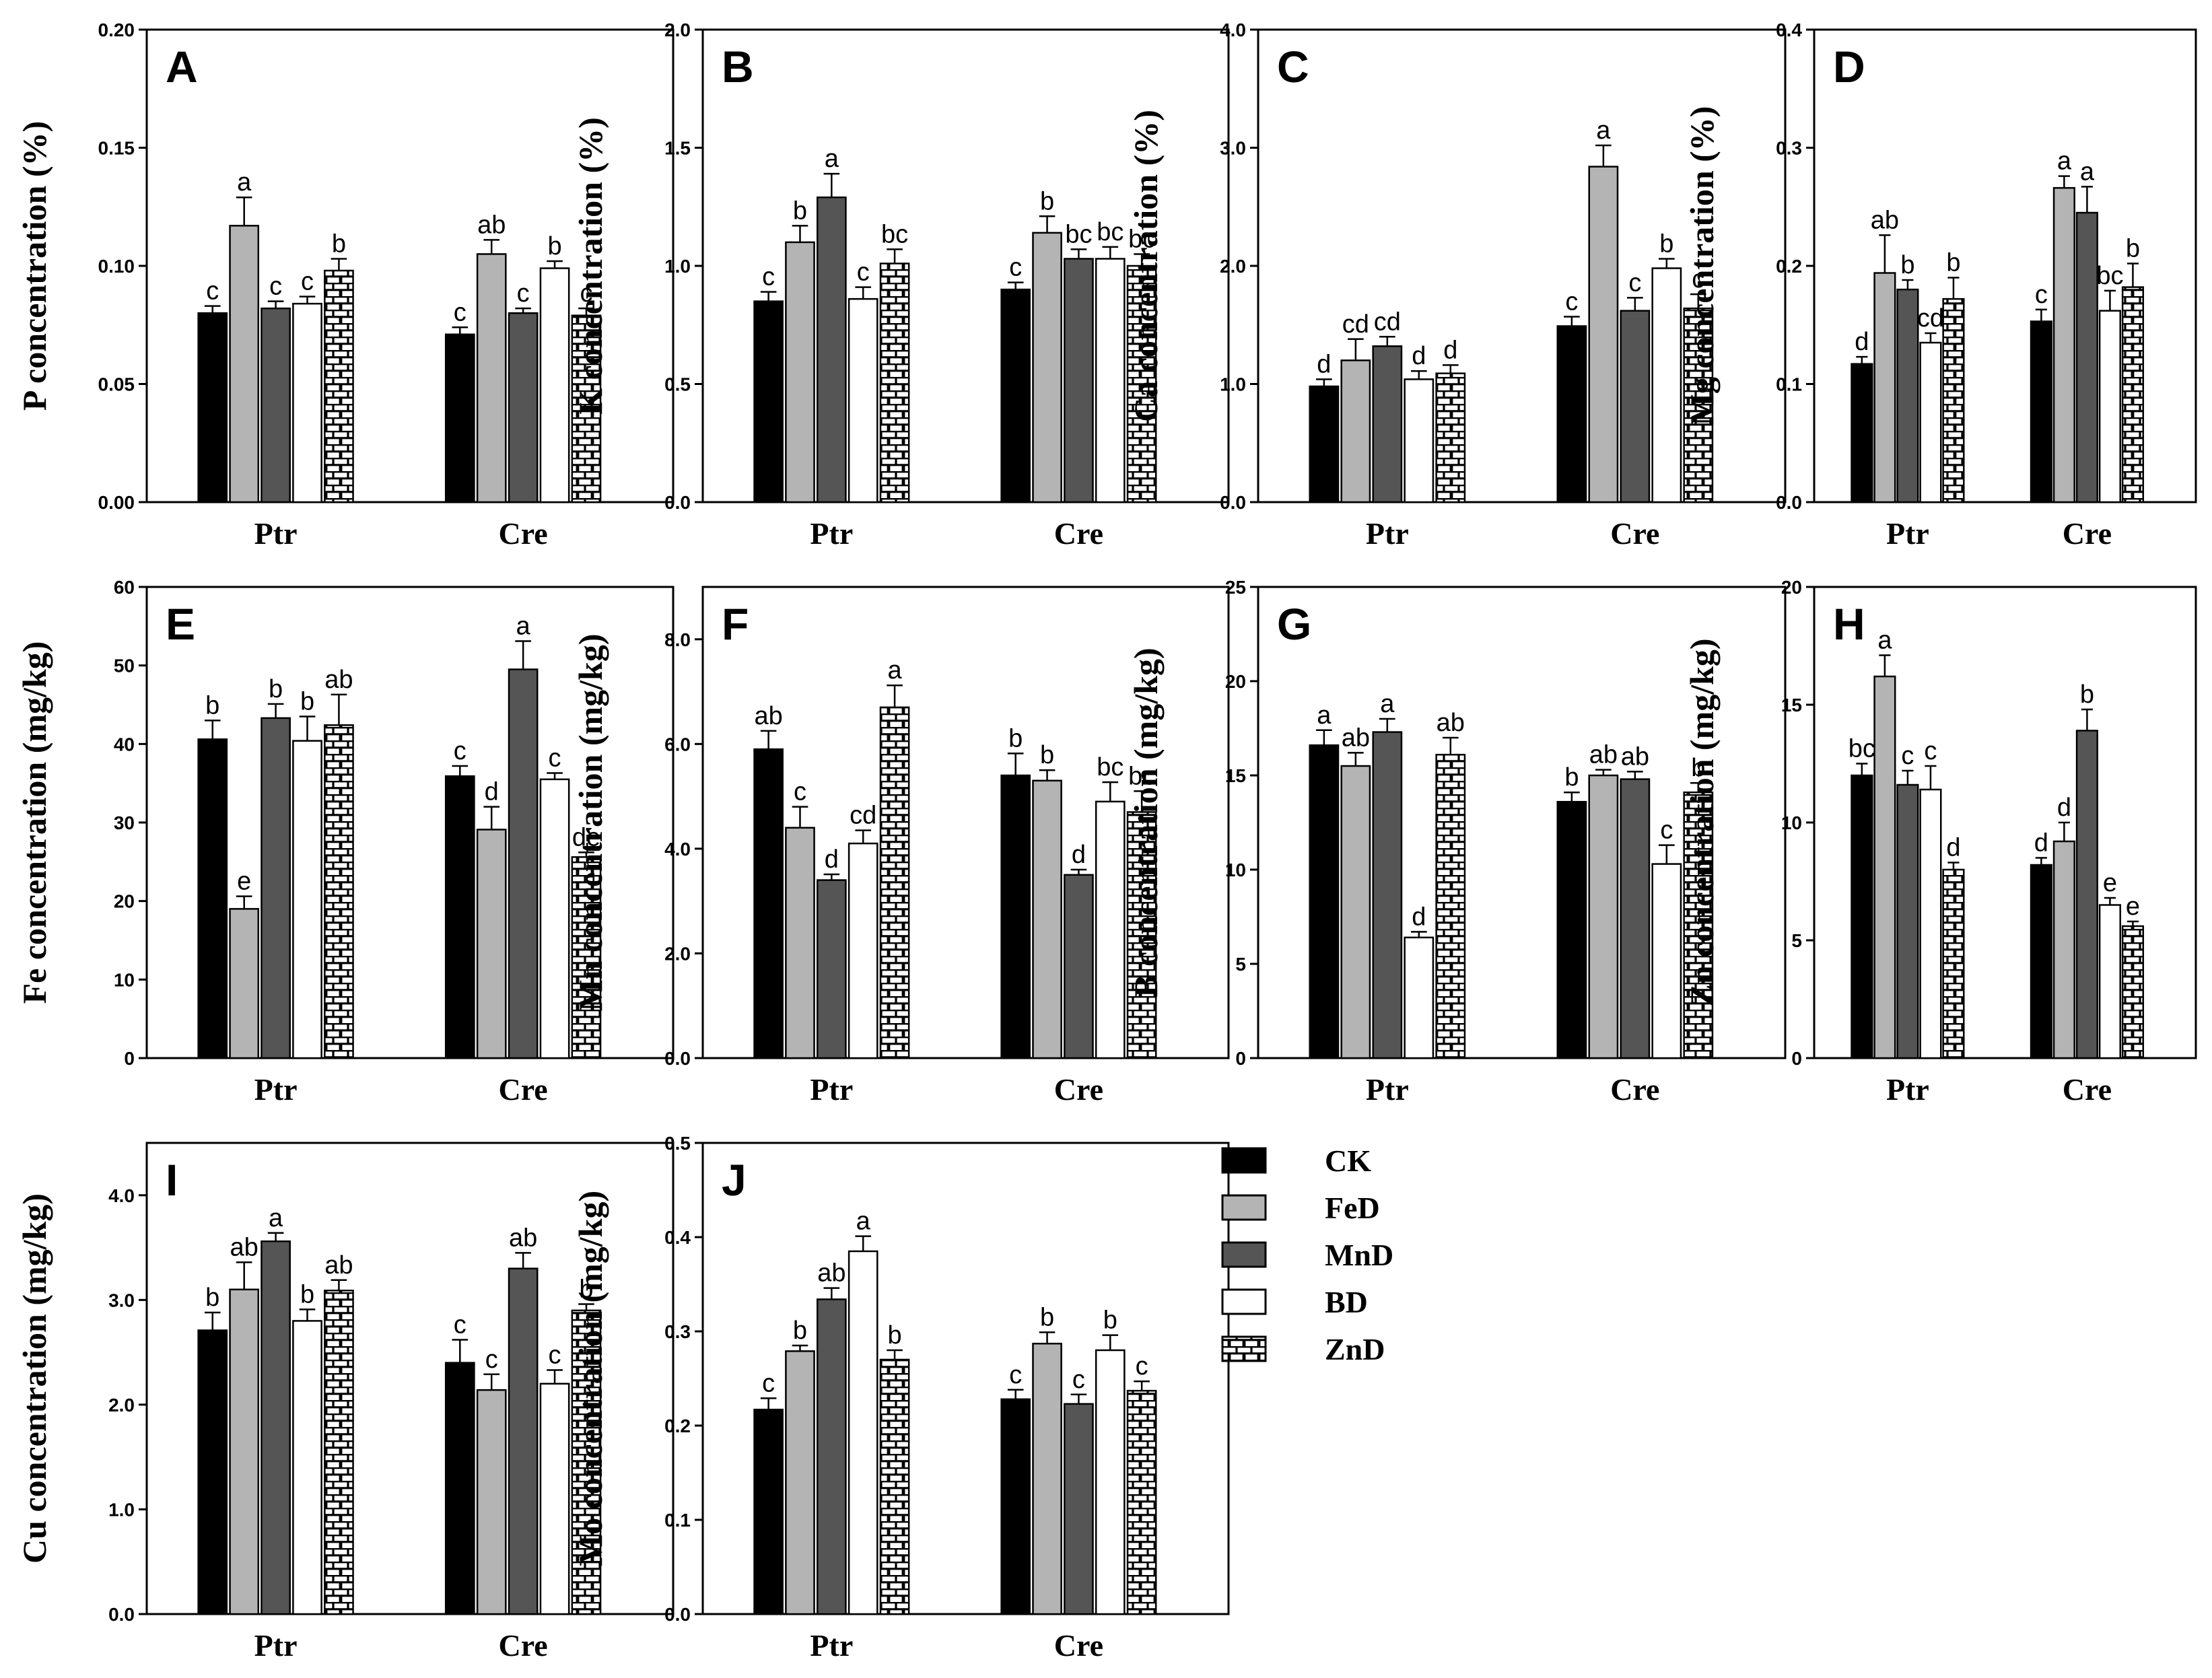  Describe the element at coordinates (1849, 67) in the screenshot. I see `panel-letter: D` at that location.